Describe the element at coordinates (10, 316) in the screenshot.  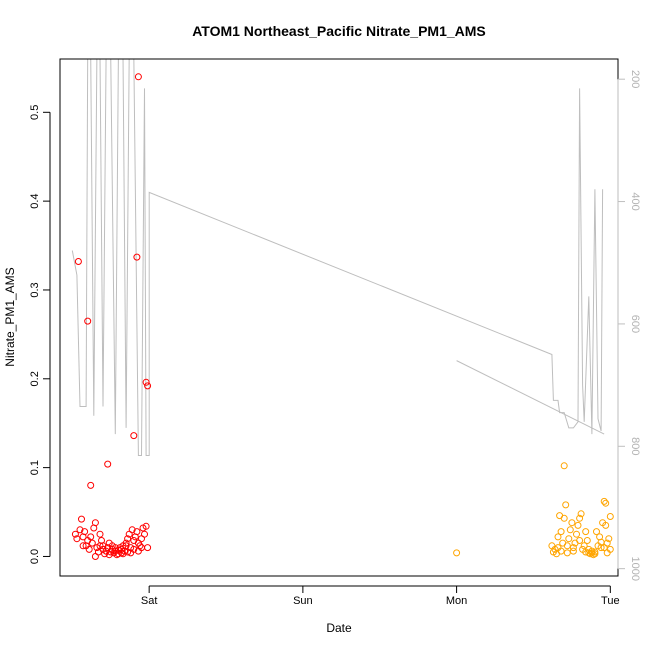
I see `y-axis-label: Nitrate_PM1_AMS` at that location.